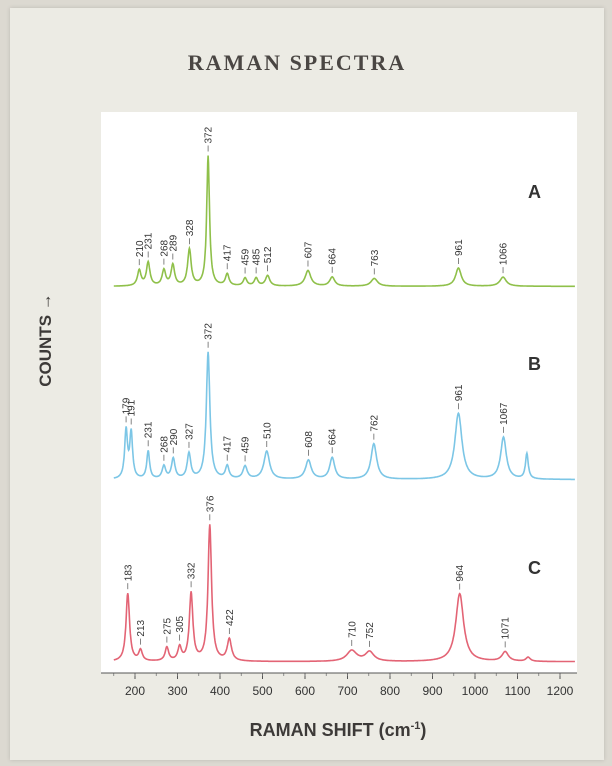 This screenshot has width=612, height=766. Describe the element at coordinates (330, 730) in the screenshot. I see `x-axis-label-main: RAMAN SHIFT (cm` at that location.